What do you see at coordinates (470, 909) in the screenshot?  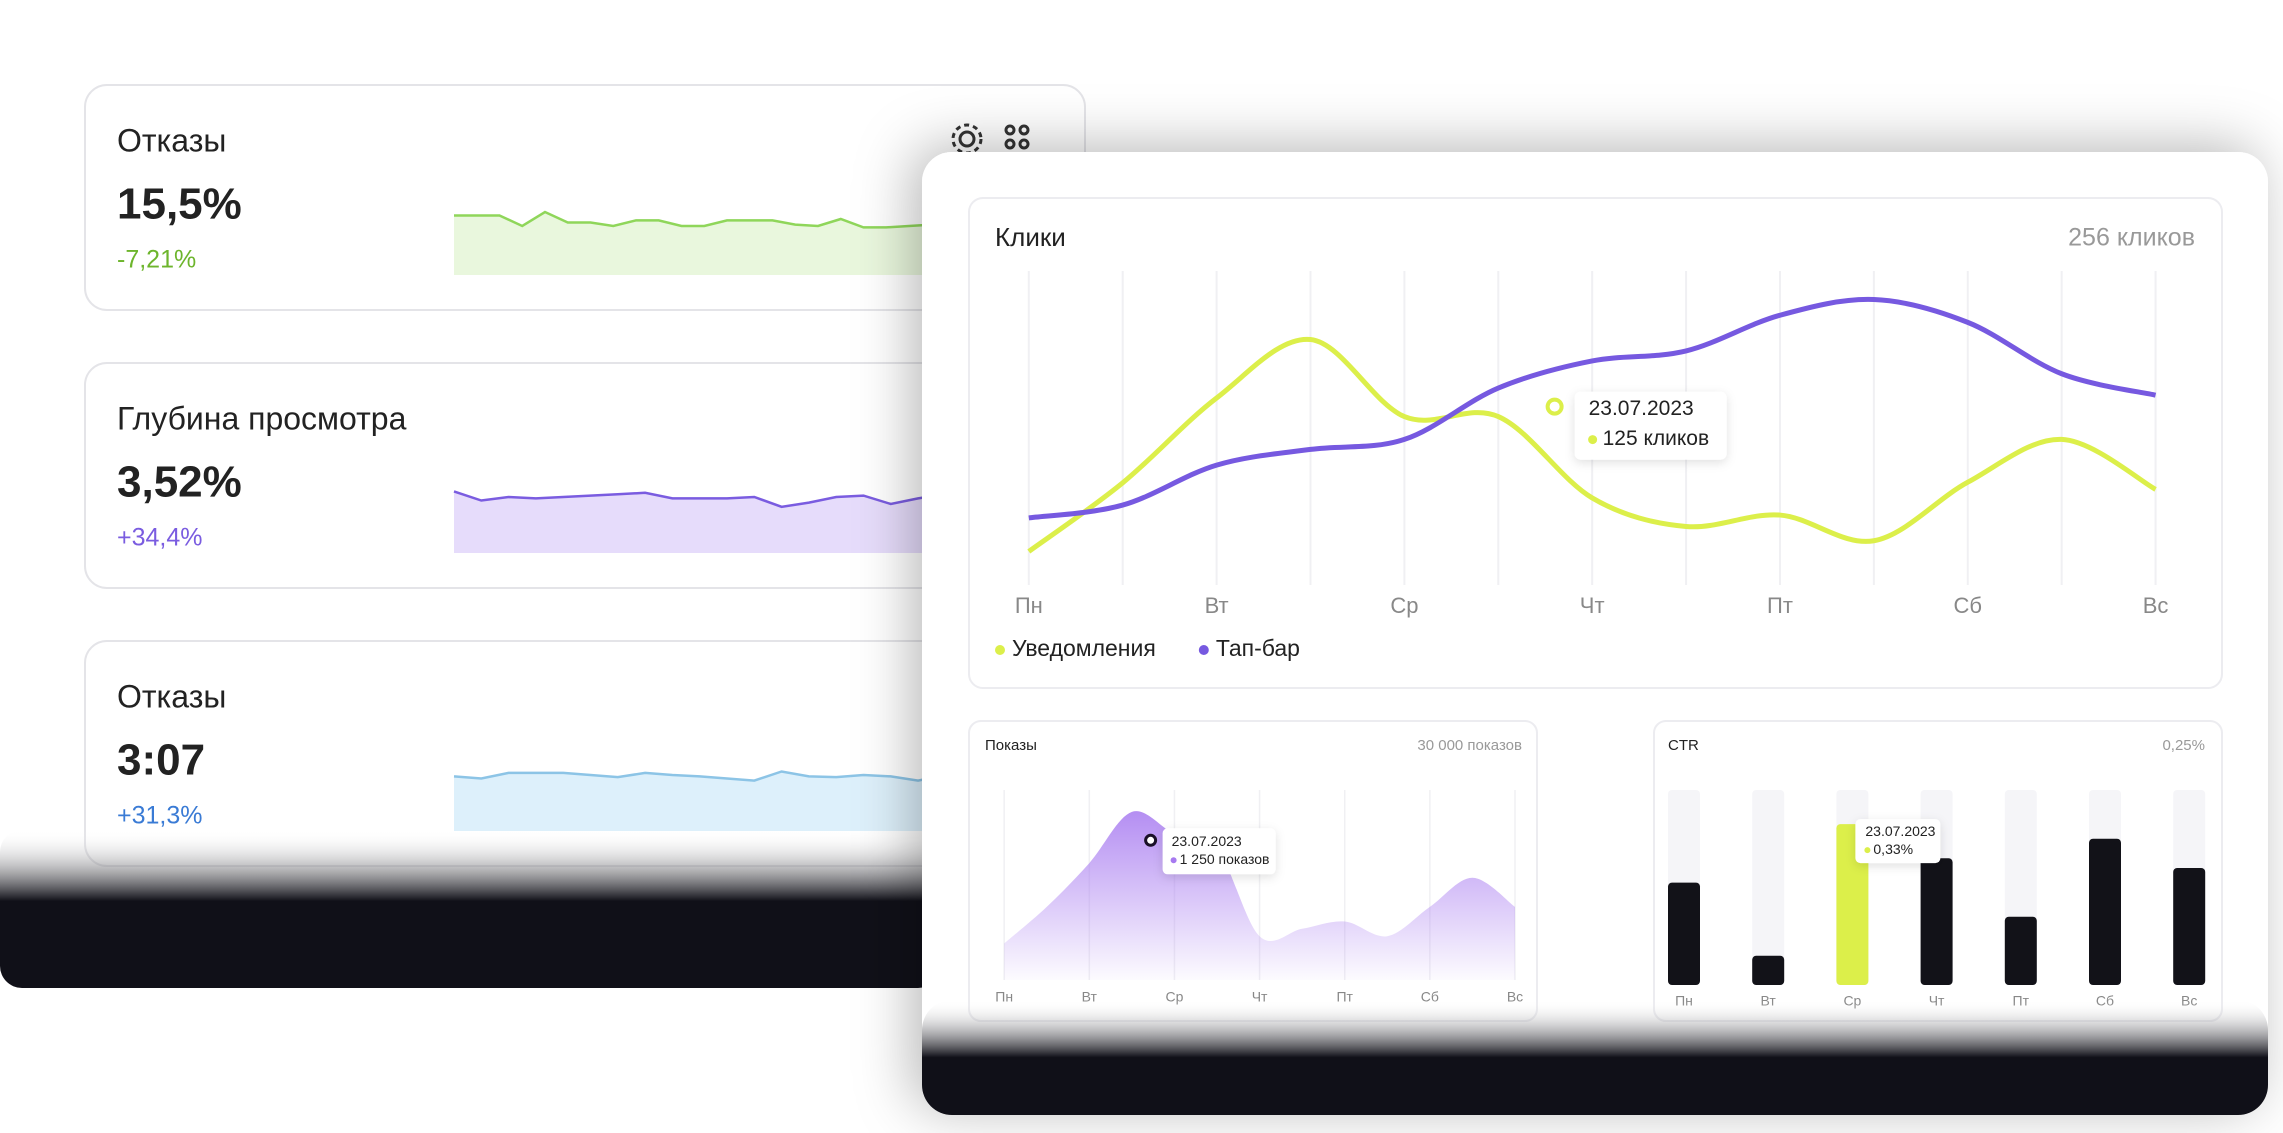 I see `left-fade` at bounding box center [470, 909].